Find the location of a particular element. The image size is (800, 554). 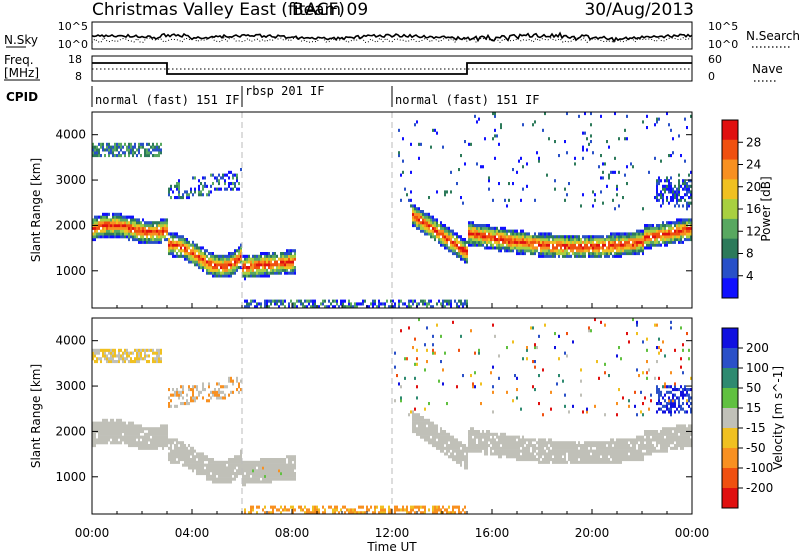

nsky-tick-bottom: 10^0 is located at coordinates (73, 44).